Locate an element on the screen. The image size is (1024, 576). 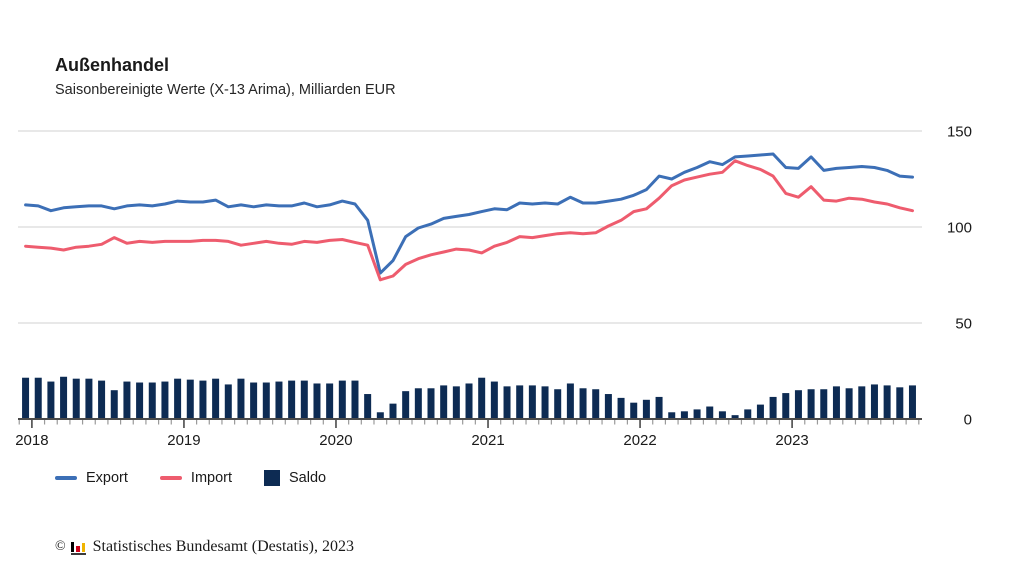
legend-item-saldo: Saldo is located at coordinates (295, 478).